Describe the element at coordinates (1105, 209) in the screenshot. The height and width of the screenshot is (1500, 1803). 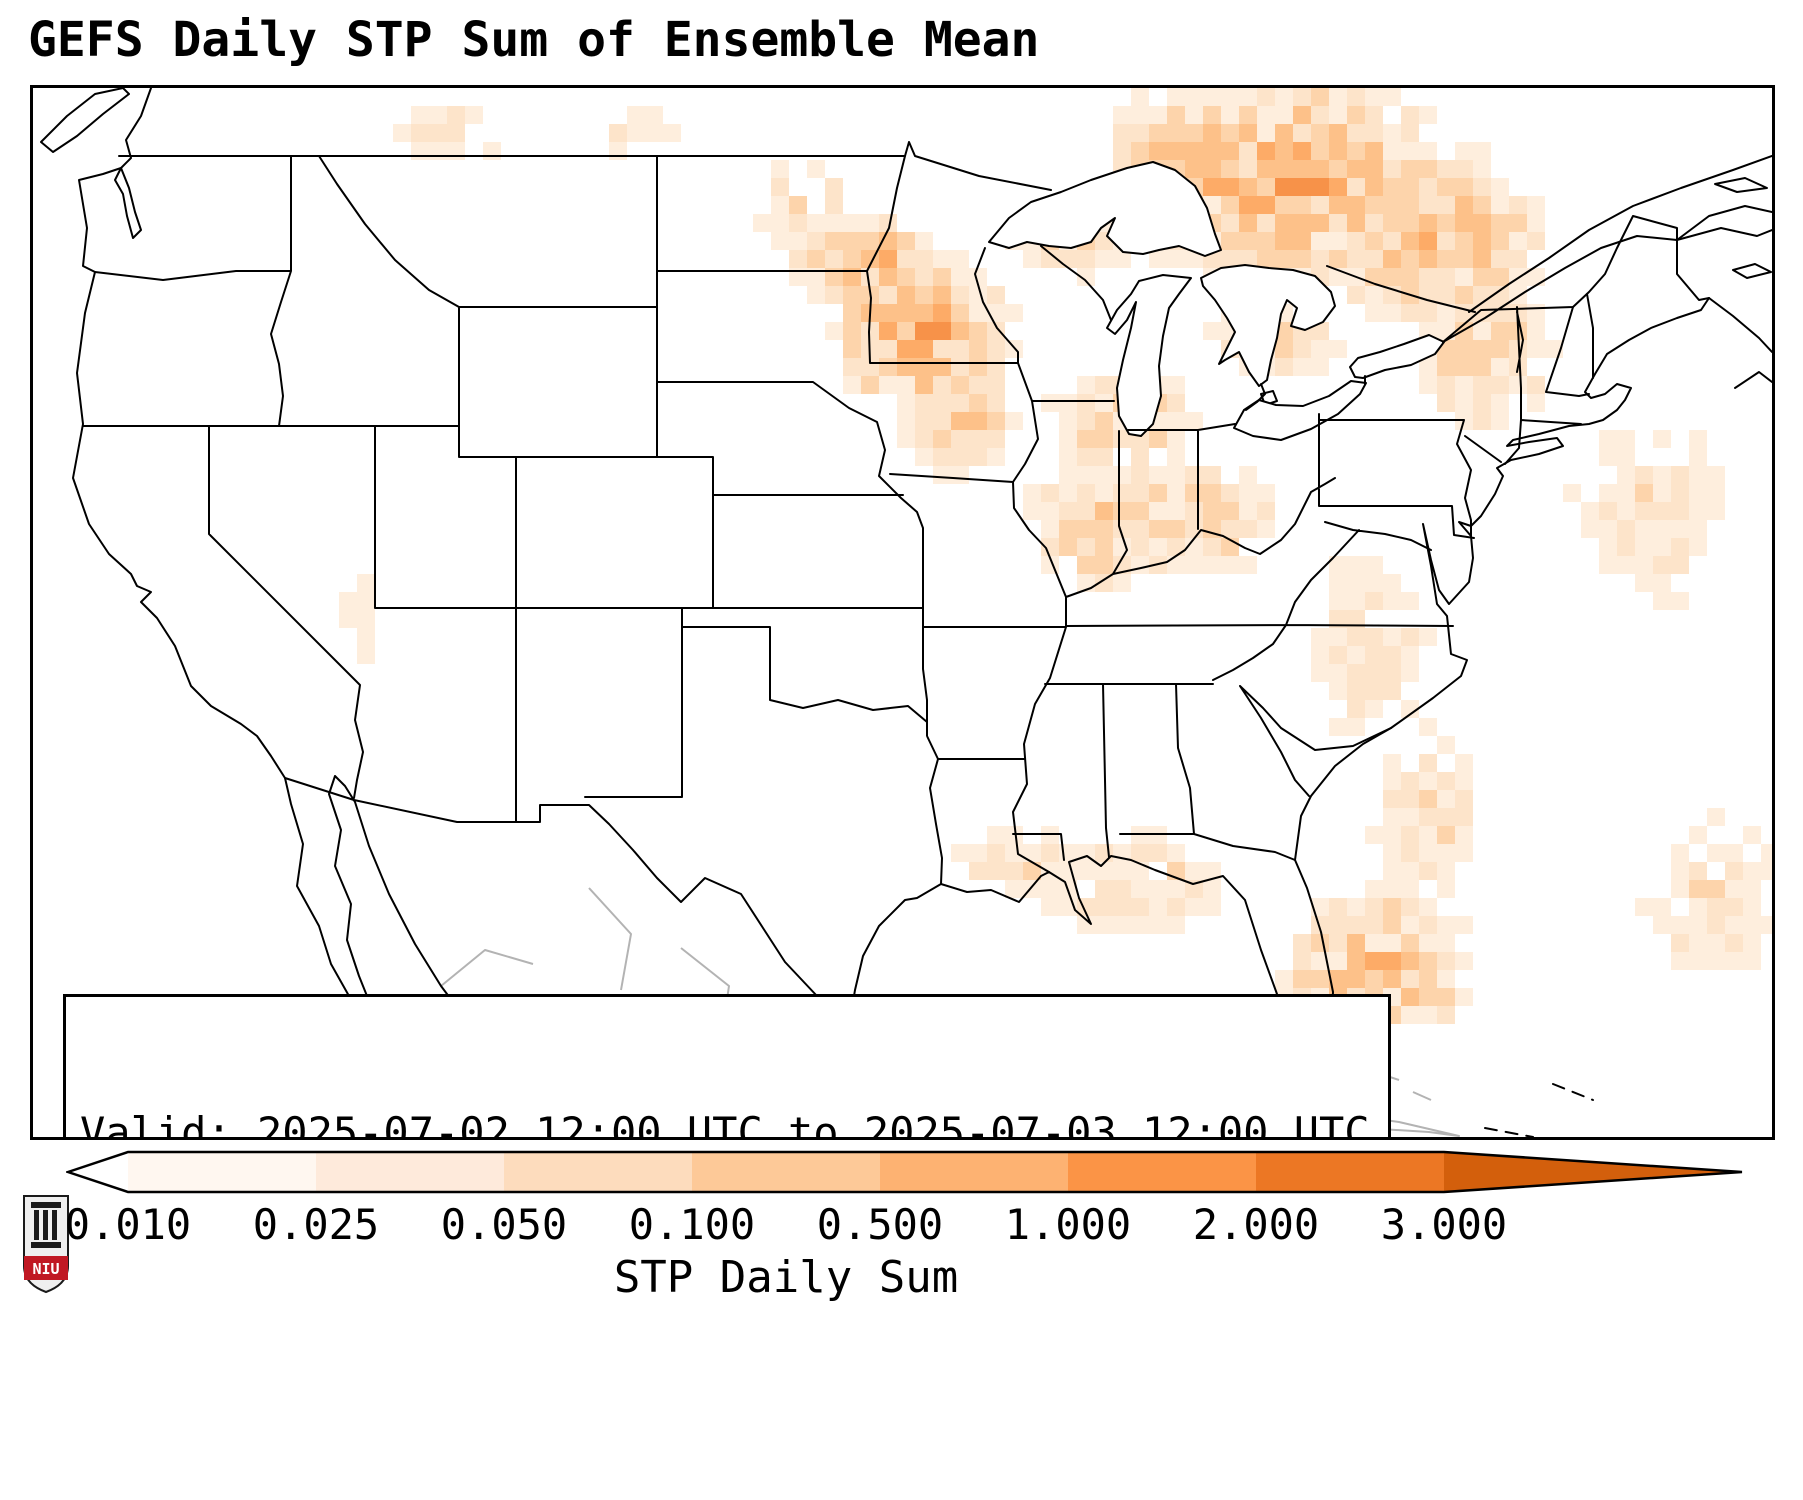
I see `lake-superior` at that location.